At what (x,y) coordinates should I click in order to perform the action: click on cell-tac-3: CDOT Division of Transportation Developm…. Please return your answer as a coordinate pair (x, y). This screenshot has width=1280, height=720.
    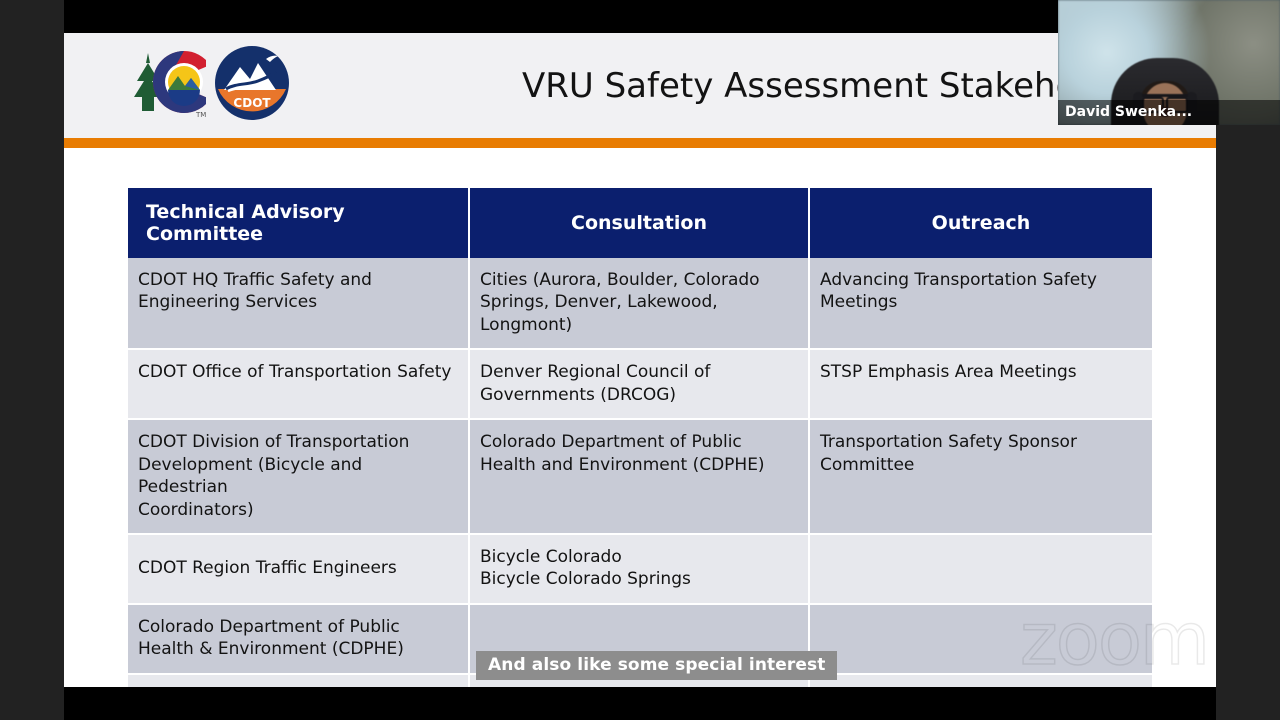
    Looking at the image, I should click on (299, 477).